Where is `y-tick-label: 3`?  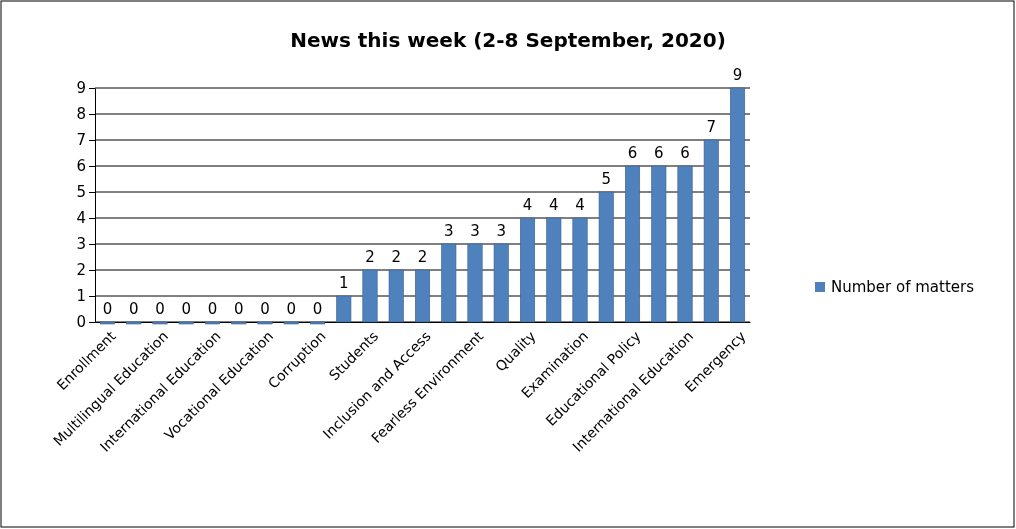 y-tick-label: 3 is located at coordinates (81, 244).